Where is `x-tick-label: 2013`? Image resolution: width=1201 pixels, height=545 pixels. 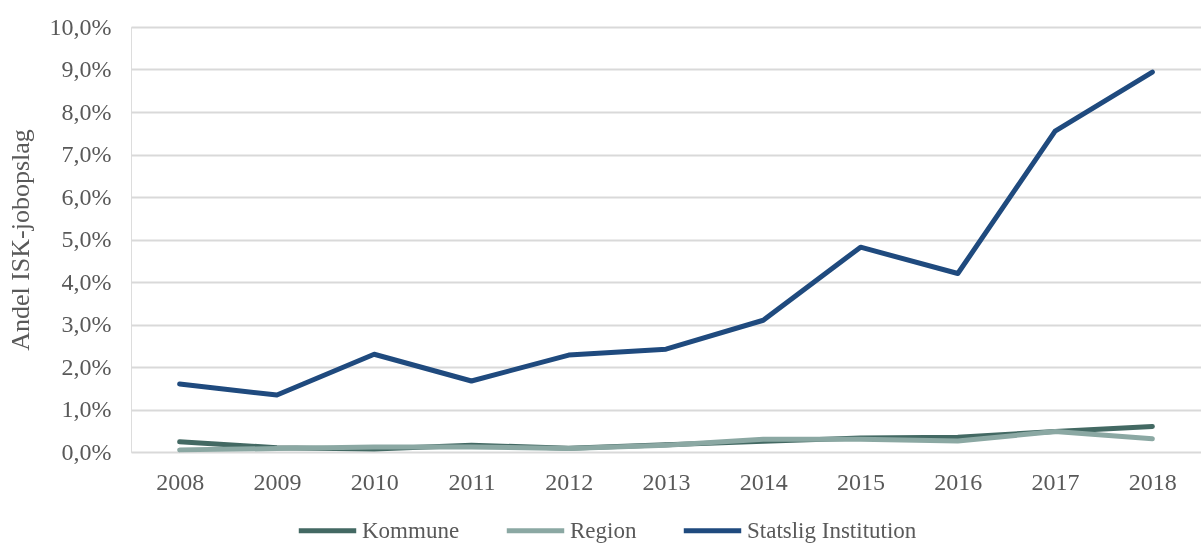
x-tick-label: 2013 is located at coordinates (666, 481).